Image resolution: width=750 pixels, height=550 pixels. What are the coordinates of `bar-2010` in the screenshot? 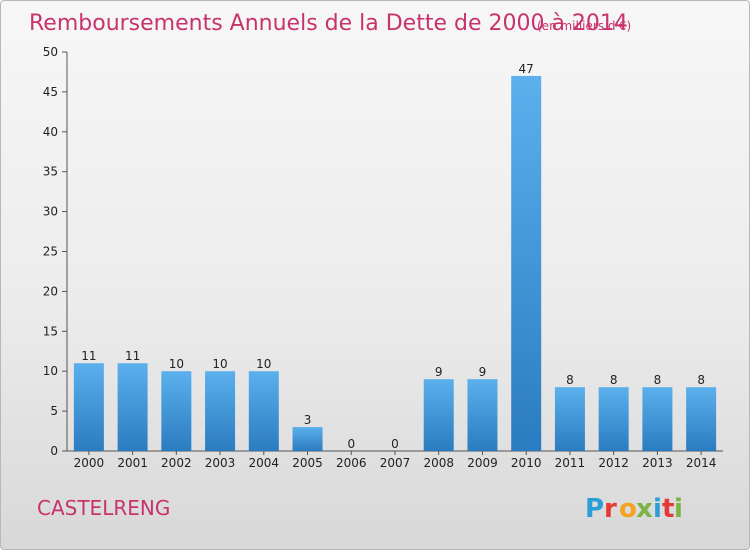 It's located at (526, 263).